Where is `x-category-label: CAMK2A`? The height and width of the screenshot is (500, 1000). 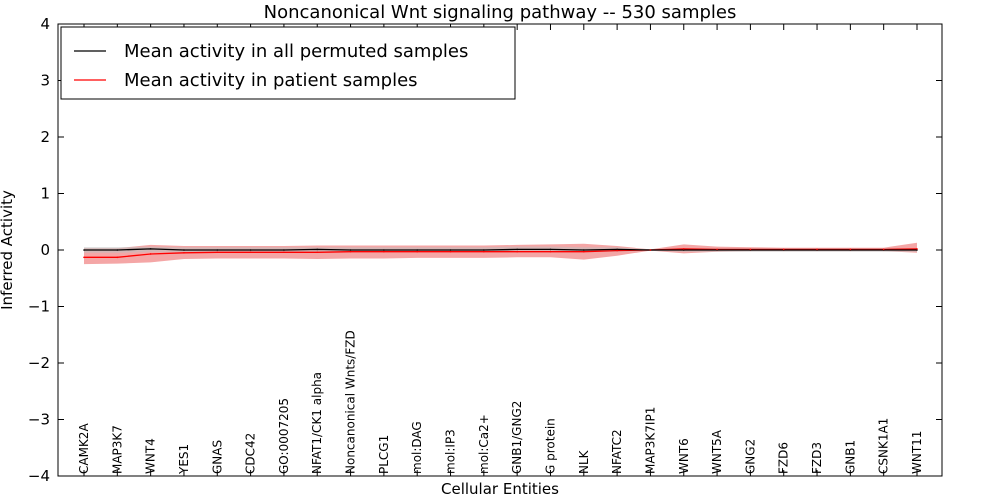 x-category-label: CAMK2A is located at coordinates (84, 448).